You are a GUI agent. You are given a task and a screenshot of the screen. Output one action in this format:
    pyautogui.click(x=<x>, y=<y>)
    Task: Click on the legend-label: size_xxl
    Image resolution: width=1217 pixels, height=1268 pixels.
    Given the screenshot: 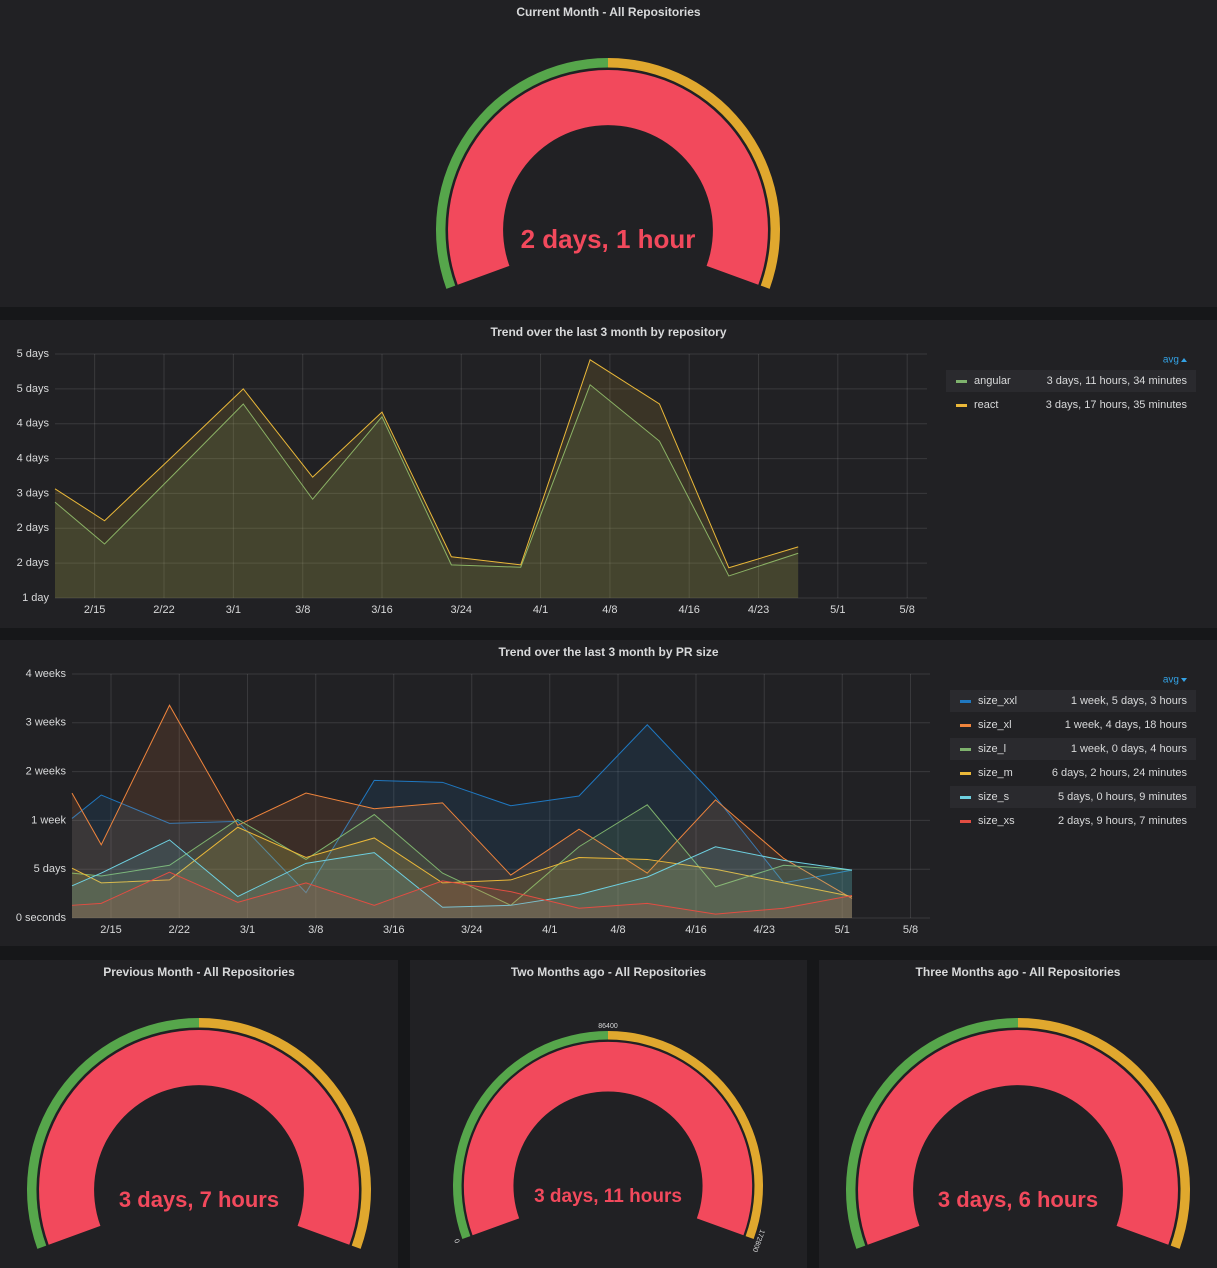 What is the action you would take?
    pyautogui.click(x=997, y=701)
    